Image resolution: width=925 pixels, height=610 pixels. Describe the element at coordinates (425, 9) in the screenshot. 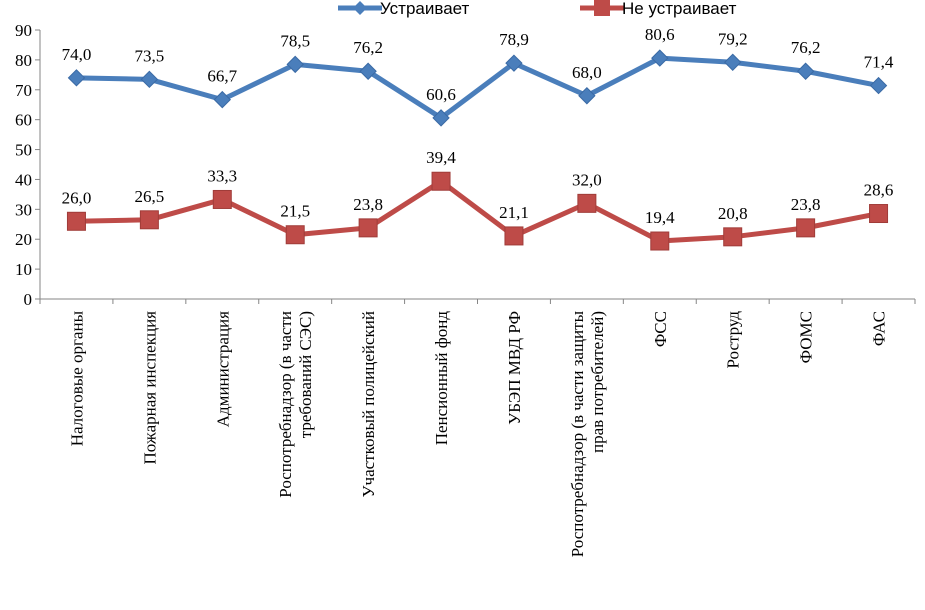

I see `legend-label: Устраивает` at that location.